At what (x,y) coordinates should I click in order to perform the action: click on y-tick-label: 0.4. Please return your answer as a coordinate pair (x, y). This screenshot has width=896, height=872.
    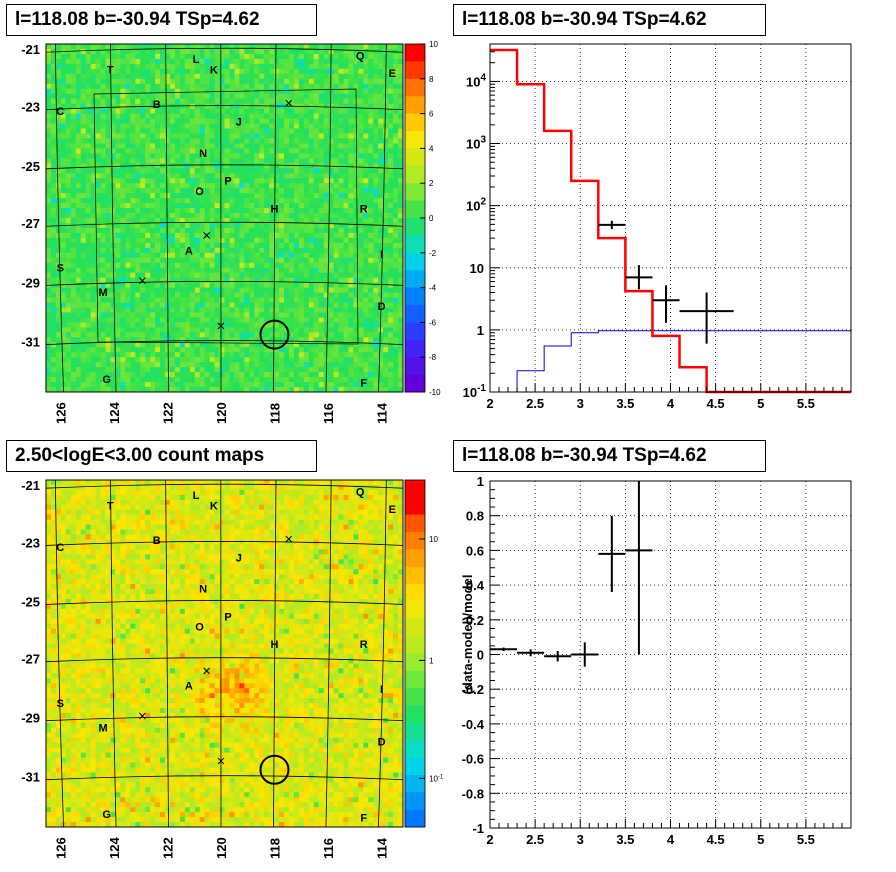
    Looking at the image, I should click on (475, 585).